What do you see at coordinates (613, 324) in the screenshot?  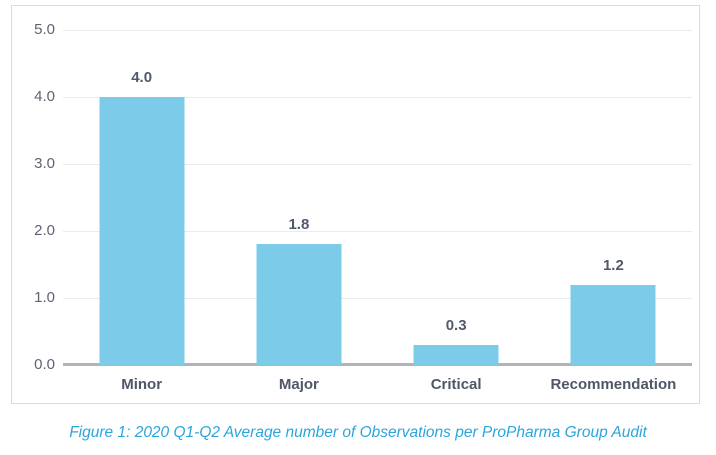 I see `bar-recommendation` at bounding box center [613, 324].